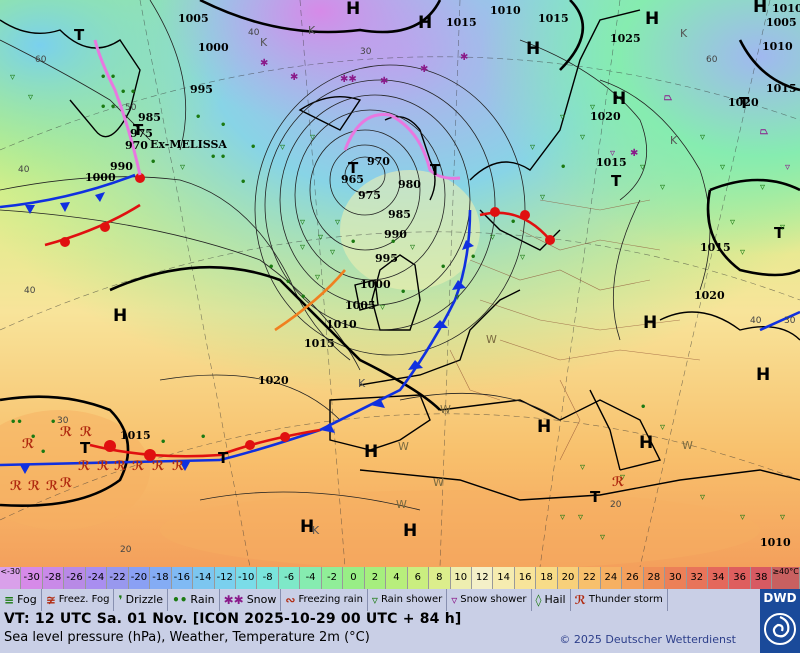  Describe the element at coordinates (525, 578) in the screenshot. I see `colorbar-cell: 16` at that location.